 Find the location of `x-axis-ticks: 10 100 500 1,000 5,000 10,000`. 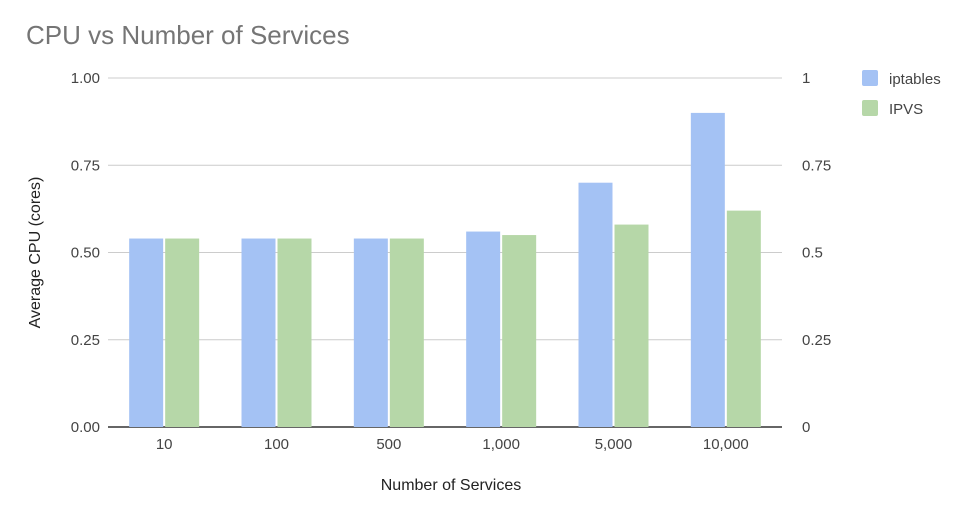

x-axis-ticks: 10 100 500 1,000 5,000 10,000 is located at coordinates (452, 444).